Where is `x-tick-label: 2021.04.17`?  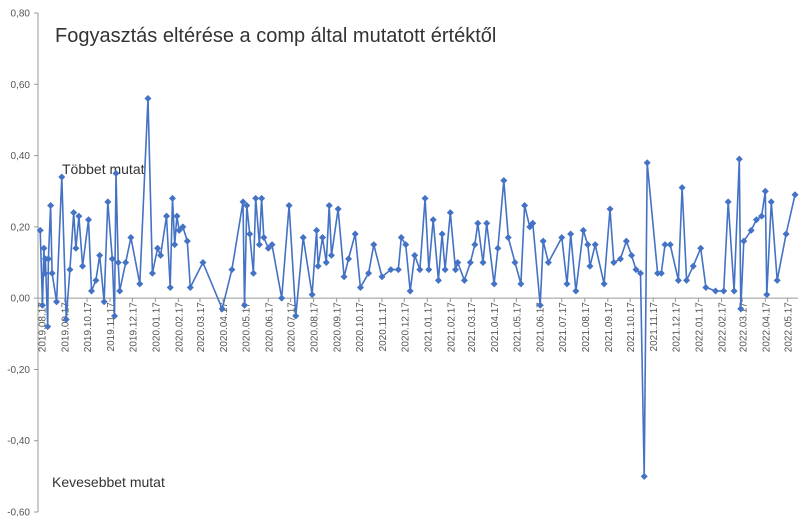
x-tick-label: 2021.04.17 is located at coordinates (495, 327).